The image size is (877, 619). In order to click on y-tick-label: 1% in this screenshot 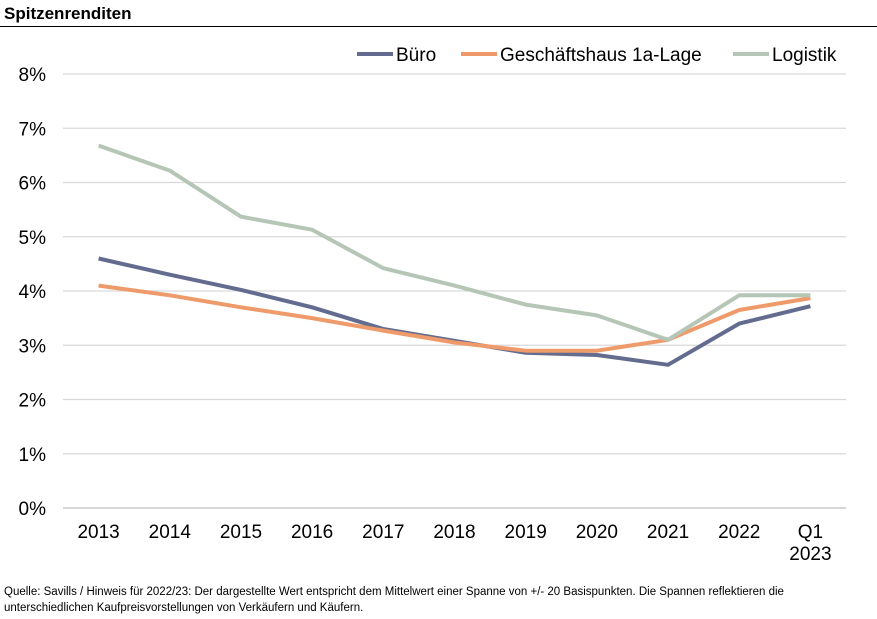, I will do `click(33, 455)`.